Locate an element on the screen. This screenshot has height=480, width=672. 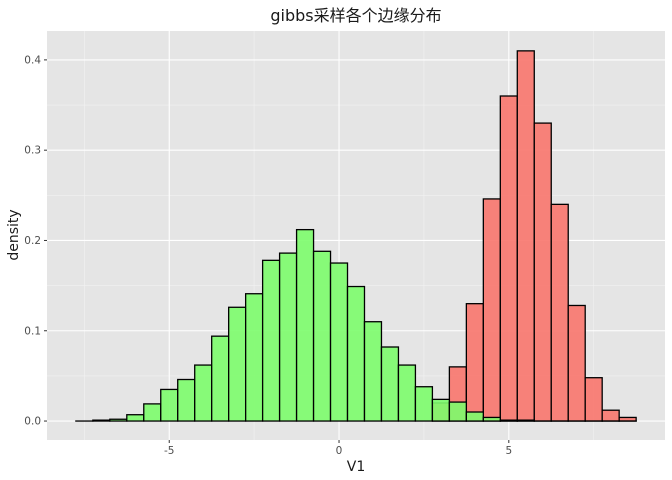
x-axis-title: V1 is located at coordinates (356, 467).